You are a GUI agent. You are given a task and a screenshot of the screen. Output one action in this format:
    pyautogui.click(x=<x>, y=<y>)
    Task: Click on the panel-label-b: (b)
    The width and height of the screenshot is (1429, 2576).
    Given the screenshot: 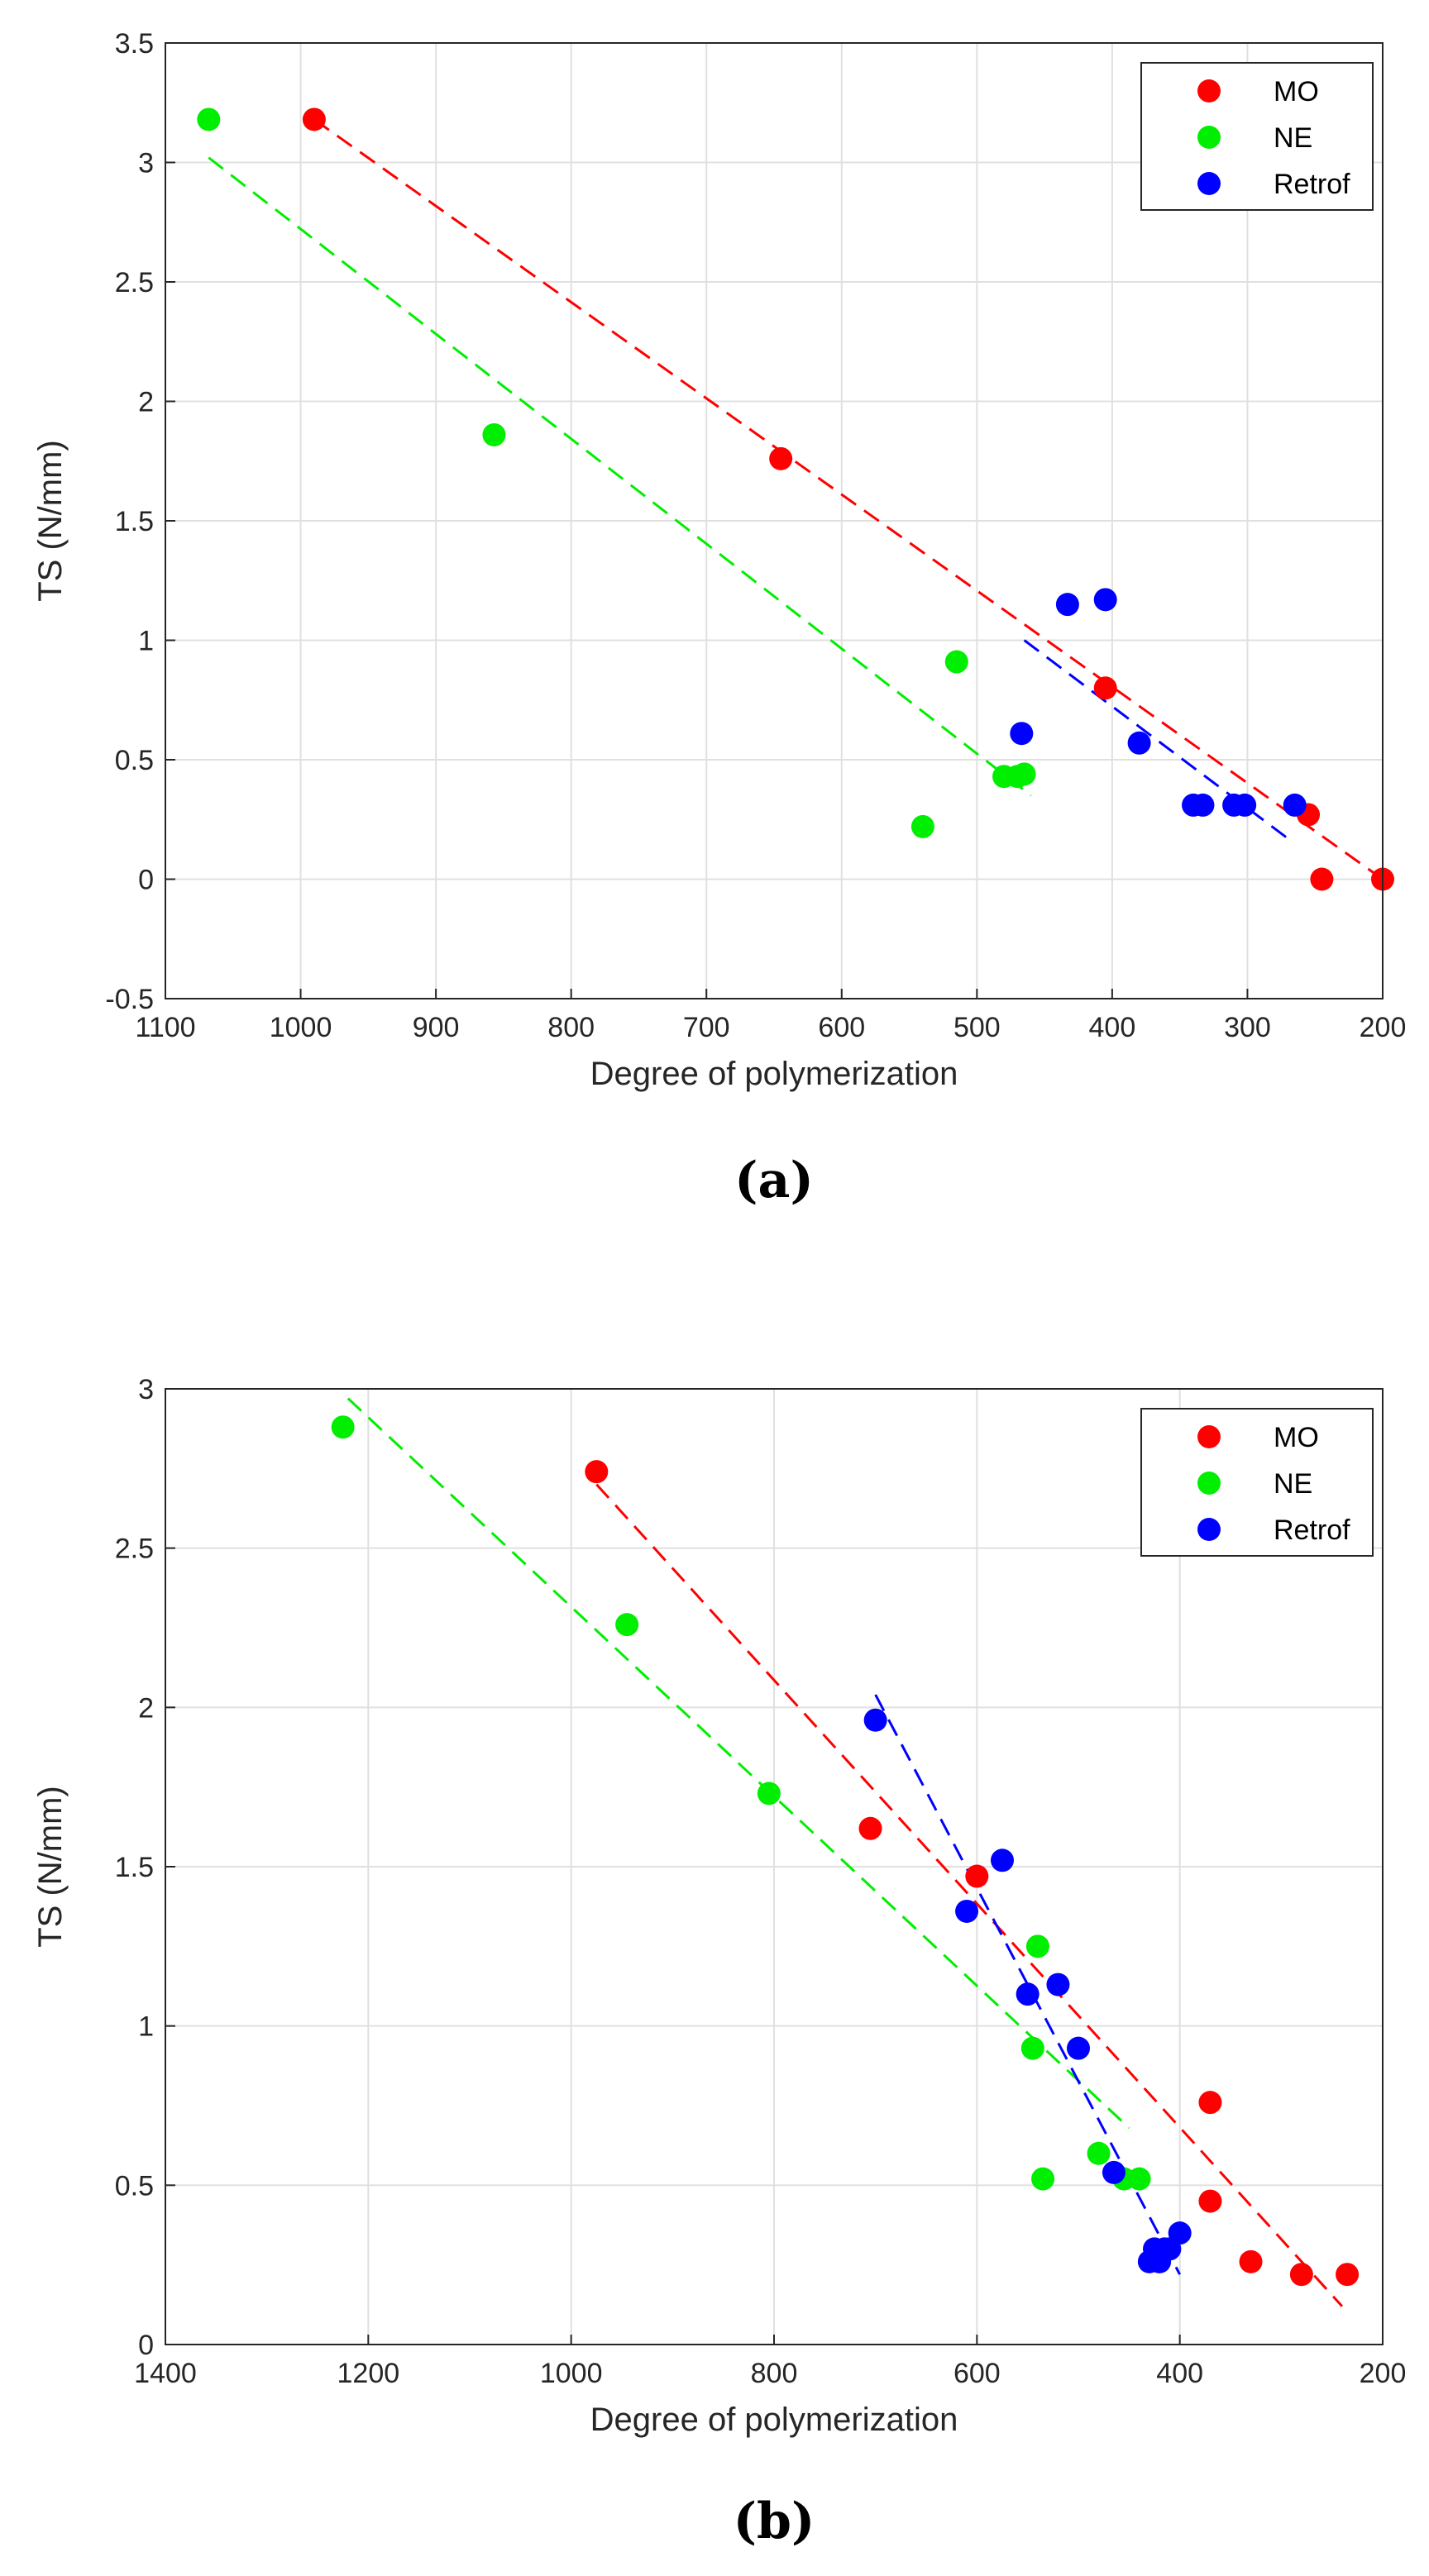 What is the action you would take?
    pyautogui.click(x=774, y=2521)
    